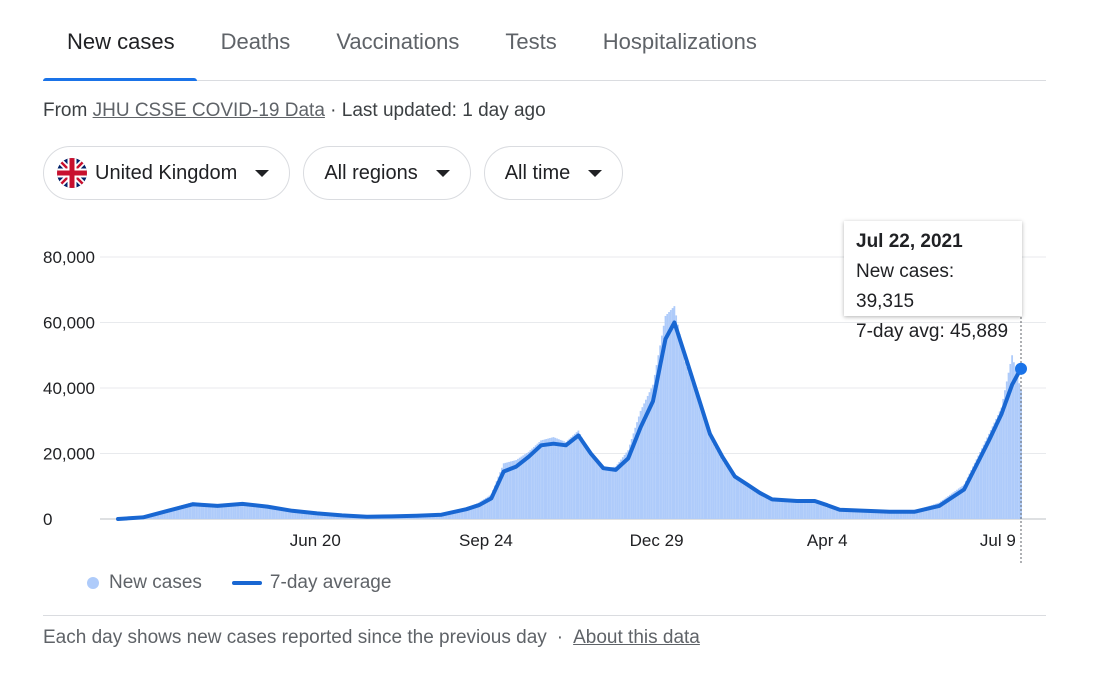 The width and height of the screenshot is (1110, 684). What do you see at coordinates (679, 41) in the screenshot?
I see `tab-hospitalizations: Hospitalizations` at bounding box center [679, 41].